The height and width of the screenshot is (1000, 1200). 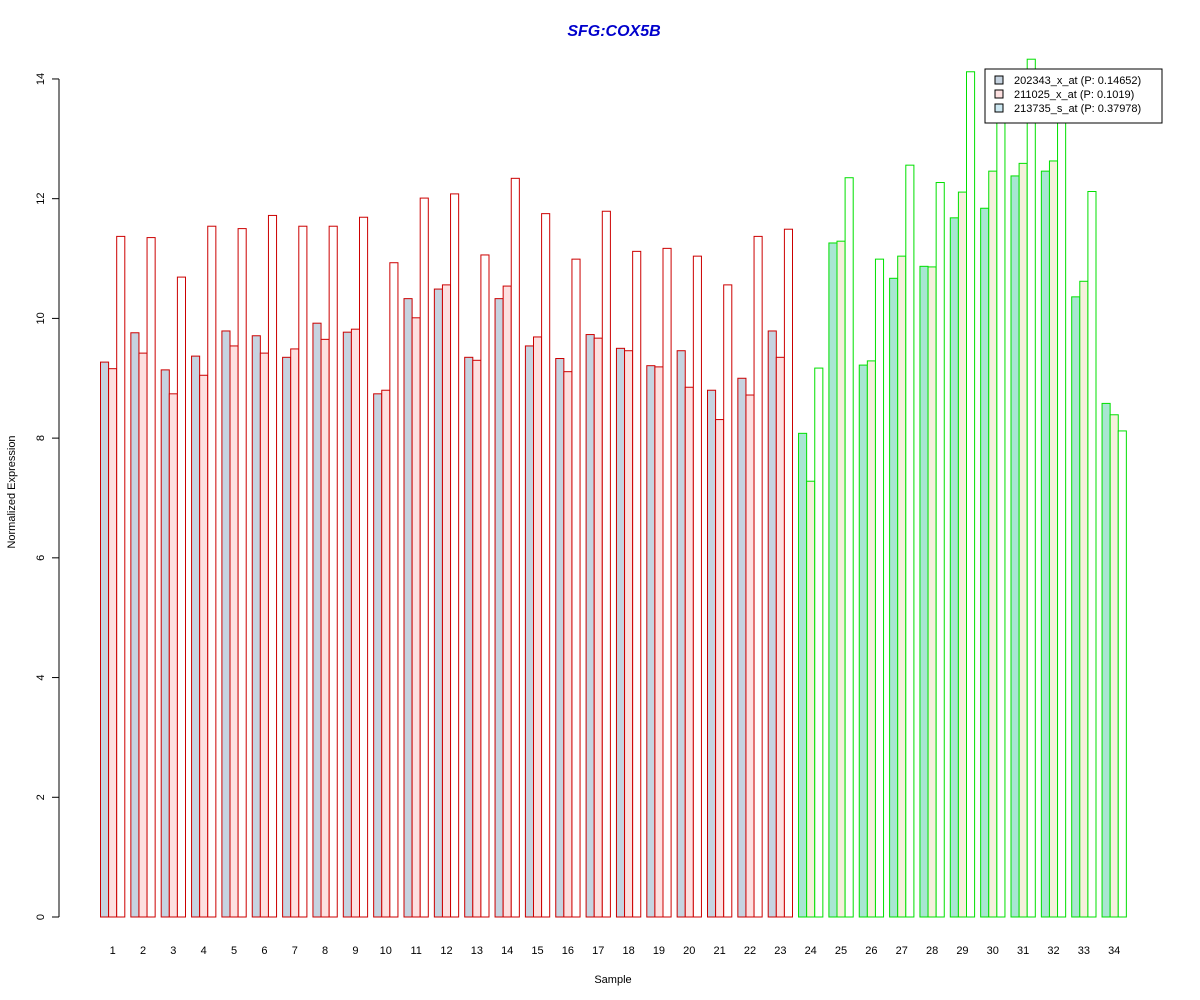 I want to click on x-tick-label: 24, so click(x=811, y=951).